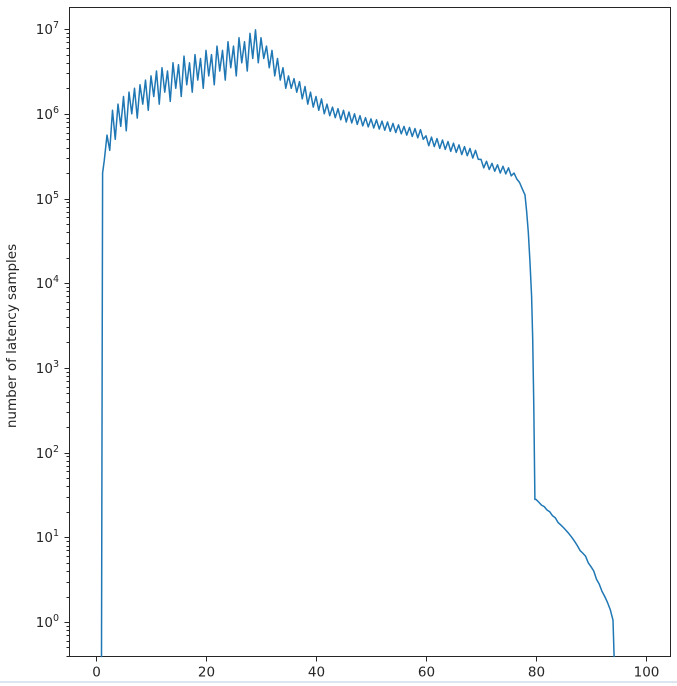 The height and width of the screenshot is (686, 677). Describe the element at coordinates (426, 673) in the screenshot. I see `x-tick-label: 60` at that location.